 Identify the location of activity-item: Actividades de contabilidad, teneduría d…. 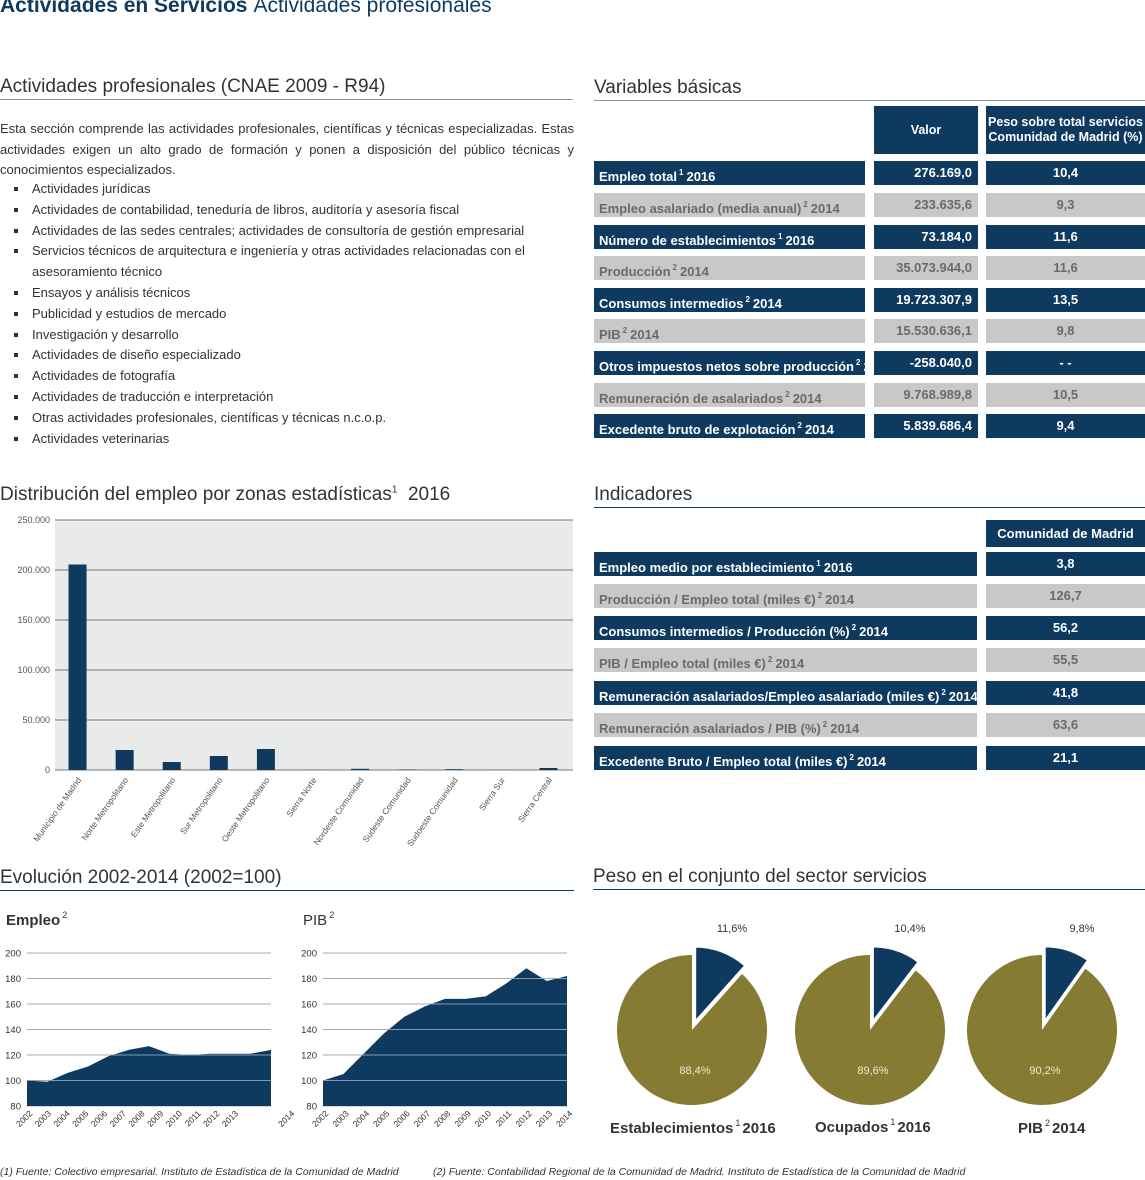
(292, 210).